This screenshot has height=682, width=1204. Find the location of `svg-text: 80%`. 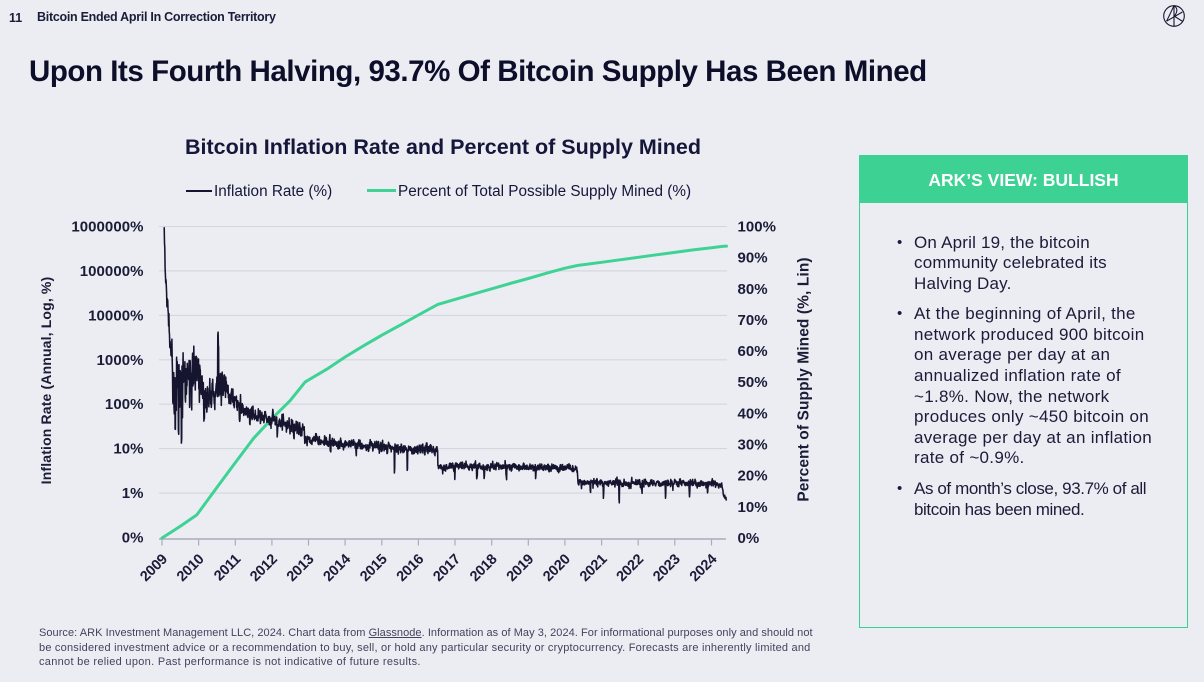

svg-text: 80% is located at coordinates (753, 289).